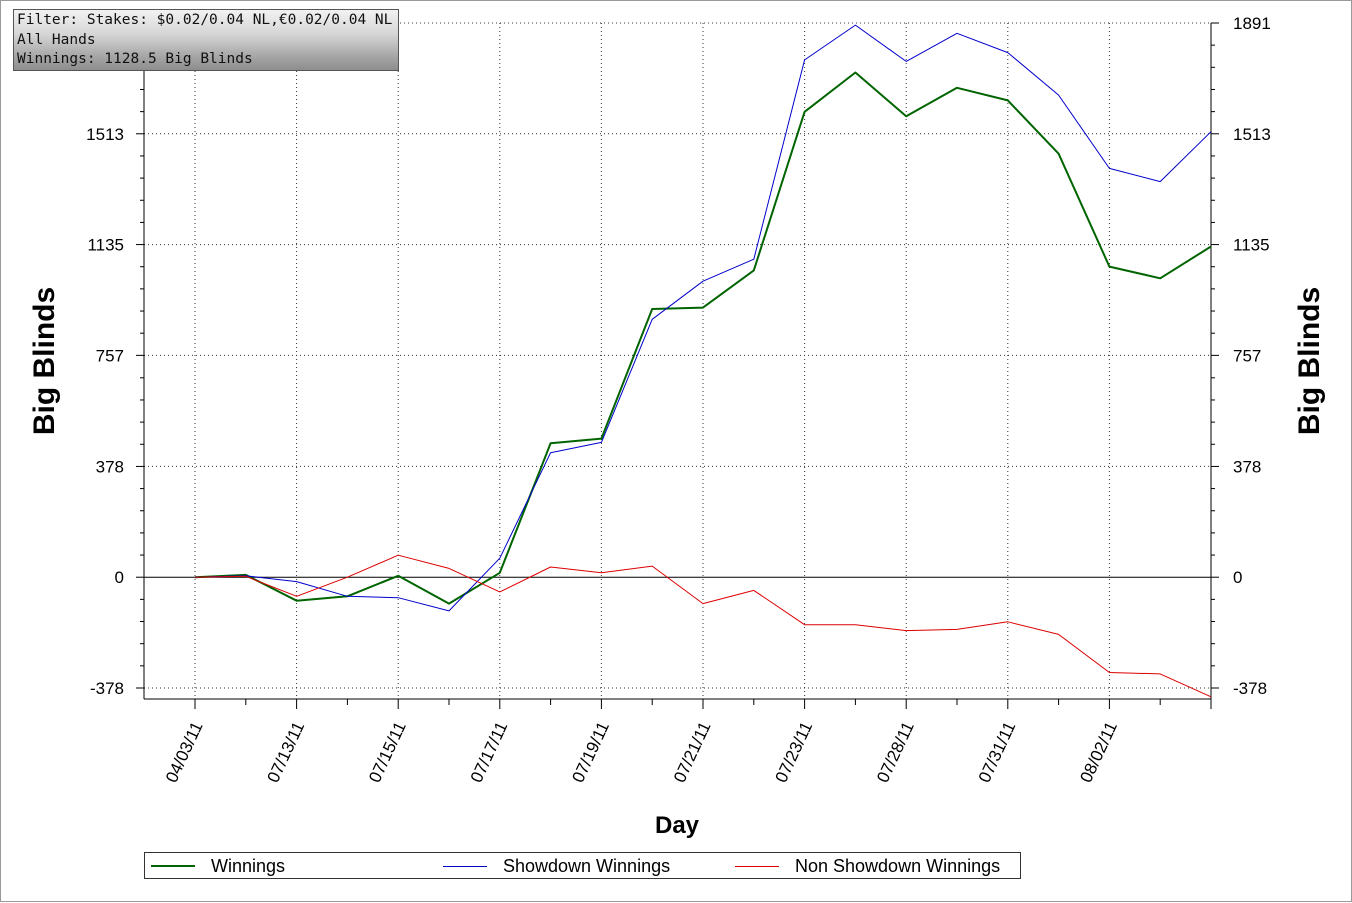 This screenshot has height=903, width=1352. What do you see at coordinates (110, 466) in the screenshot?
I see `y-tick-label-left: 378` at bounding box center [110, 466].